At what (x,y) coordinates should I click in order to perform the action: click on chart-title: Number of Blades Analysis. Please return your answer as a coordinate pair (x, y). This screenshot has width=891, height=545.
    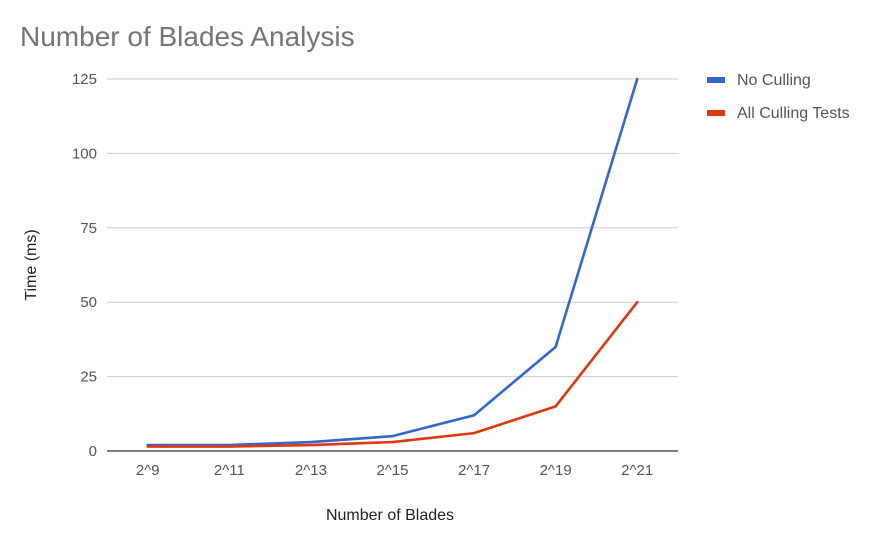
    Looking at the image, I should click on (187, 36).